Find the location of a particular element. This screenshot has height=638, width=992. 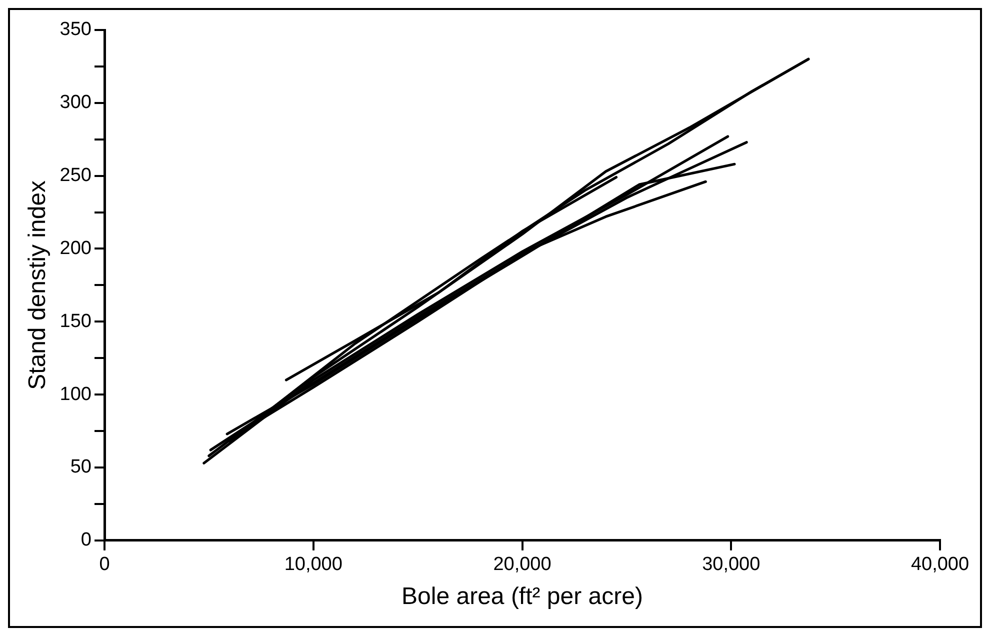

y-tick-label: 0 is located at coordinates (86, 540).